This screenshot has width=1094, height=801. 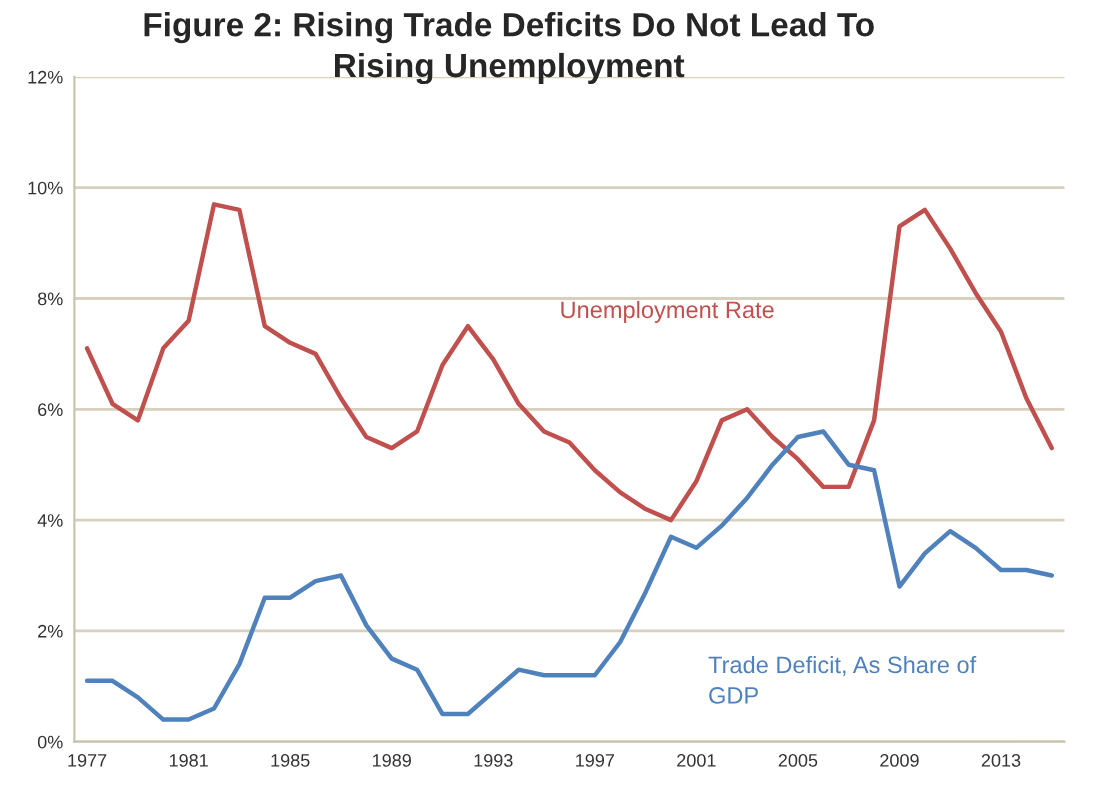 What do you see at coordinates (1001, 760) in the screenshot?
I see `x-tick-label: 2013` at bounding box center [1001, 760].